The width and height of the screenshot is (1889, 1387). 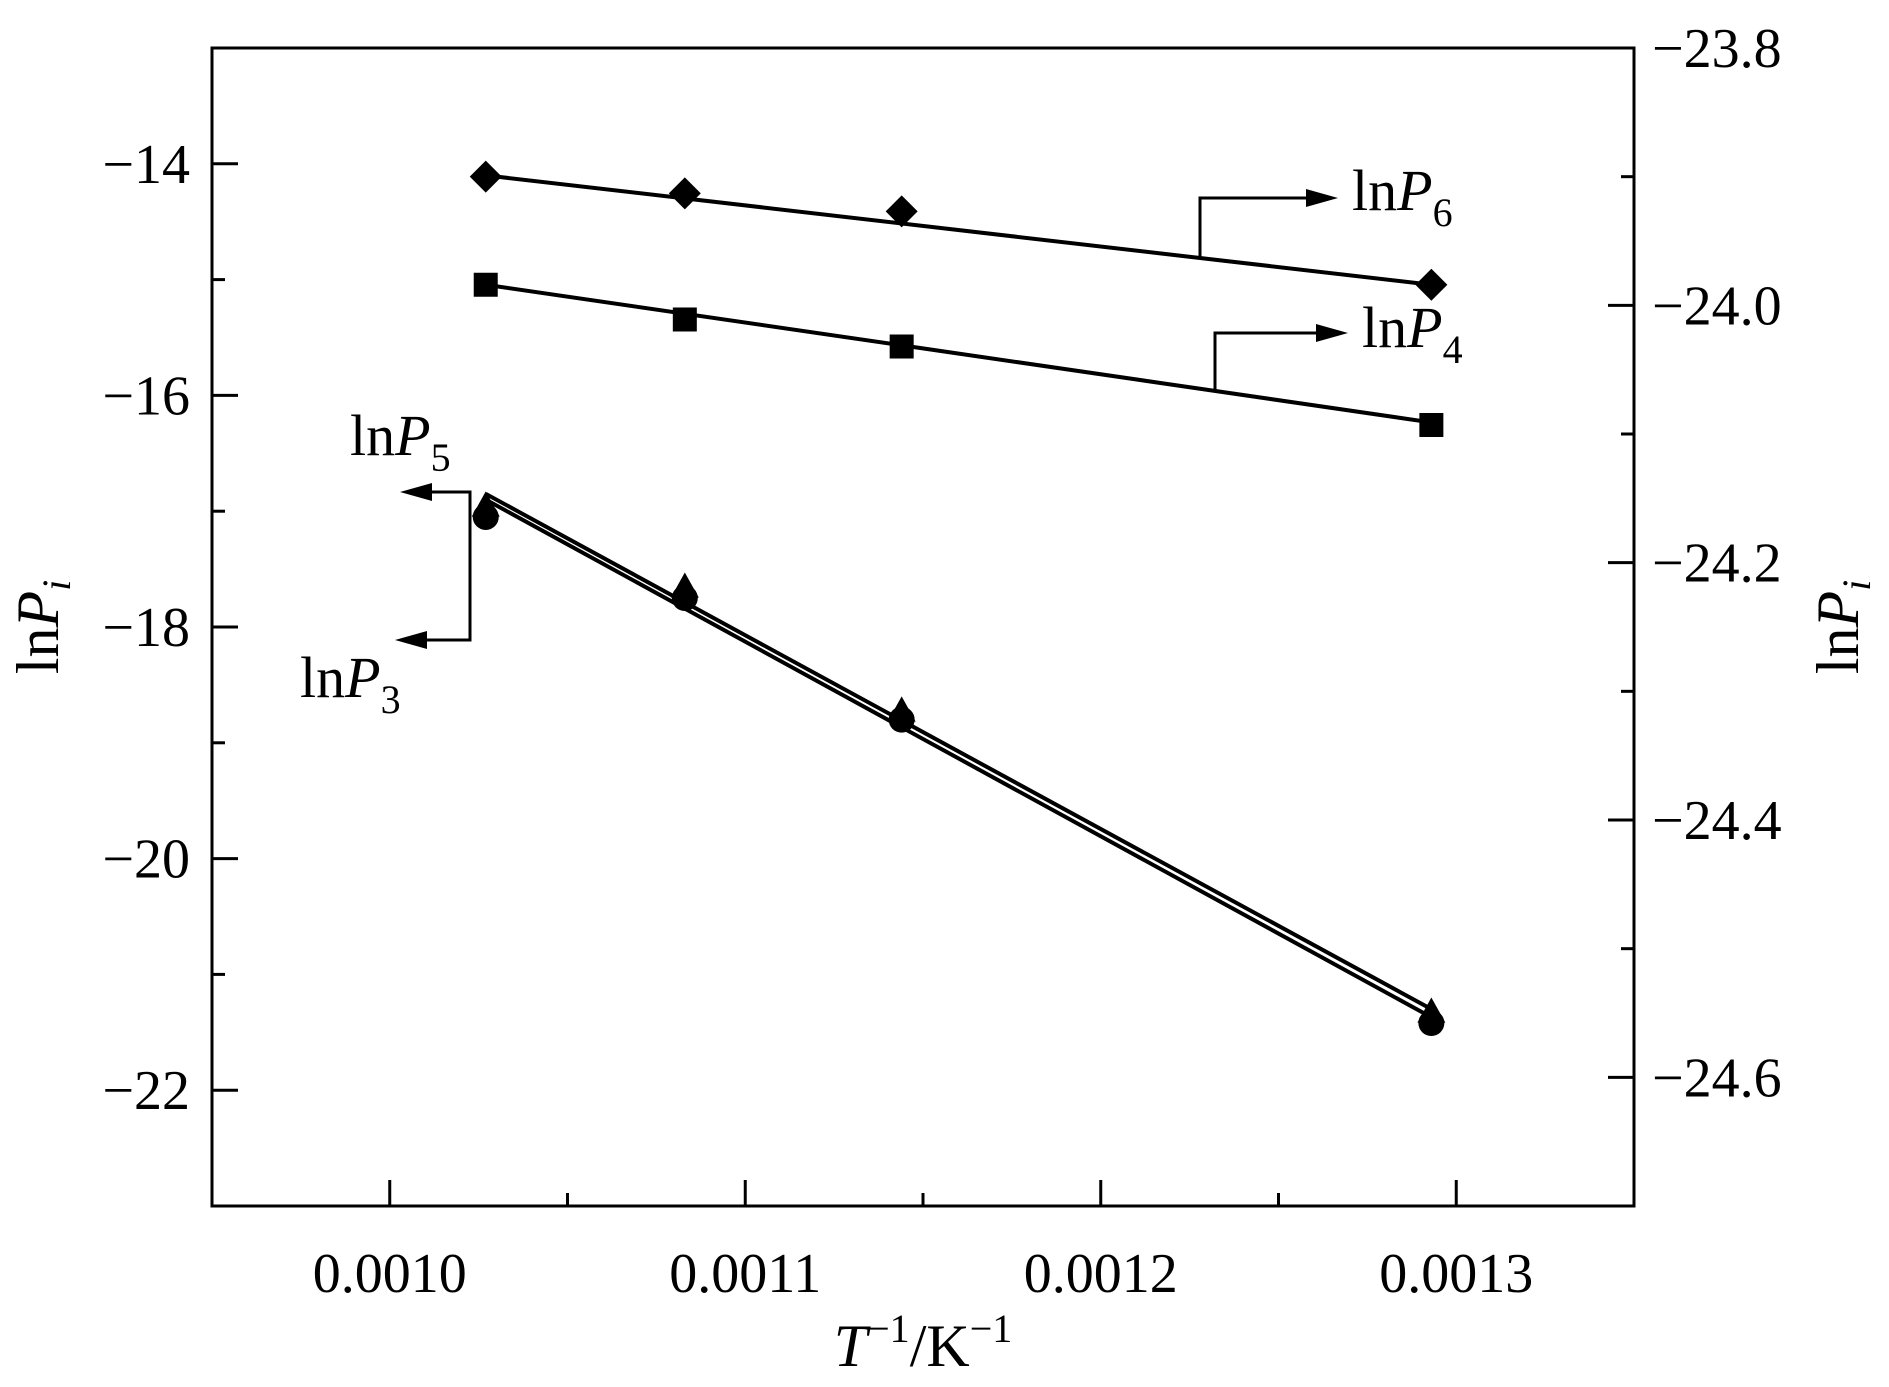 What do you see at coordinates (852, 1346) in the screenshot?
I see `x-label-t: T` at bounding box center [852, 1346].